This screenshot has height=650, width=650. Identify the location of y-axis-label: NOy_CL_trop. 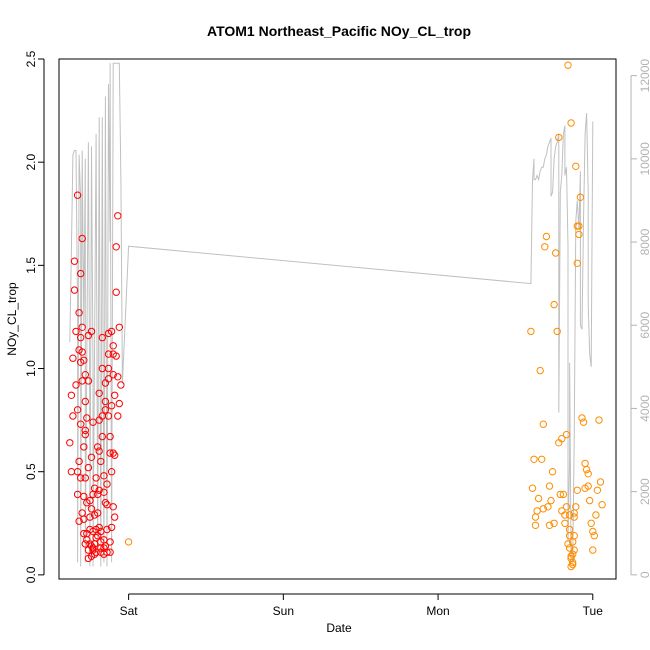
(12, 319).